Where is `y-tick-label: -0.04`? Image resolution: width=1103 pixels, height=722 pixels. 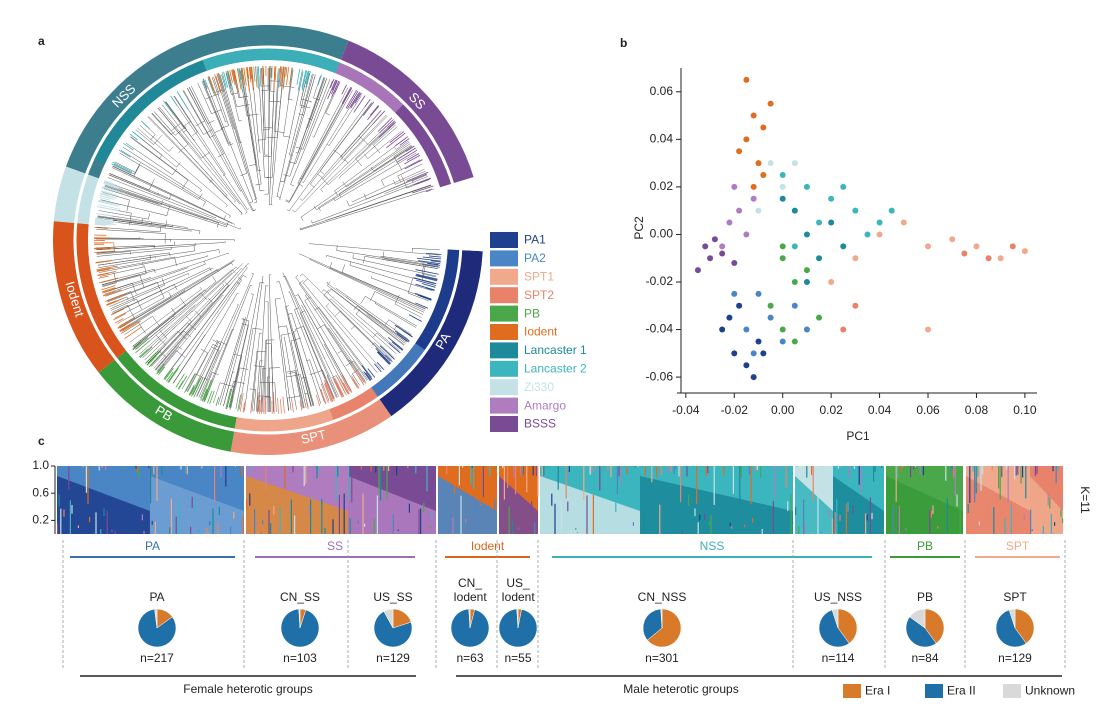 y-tick-label: -0.04 is located at coordinates (660, 329).